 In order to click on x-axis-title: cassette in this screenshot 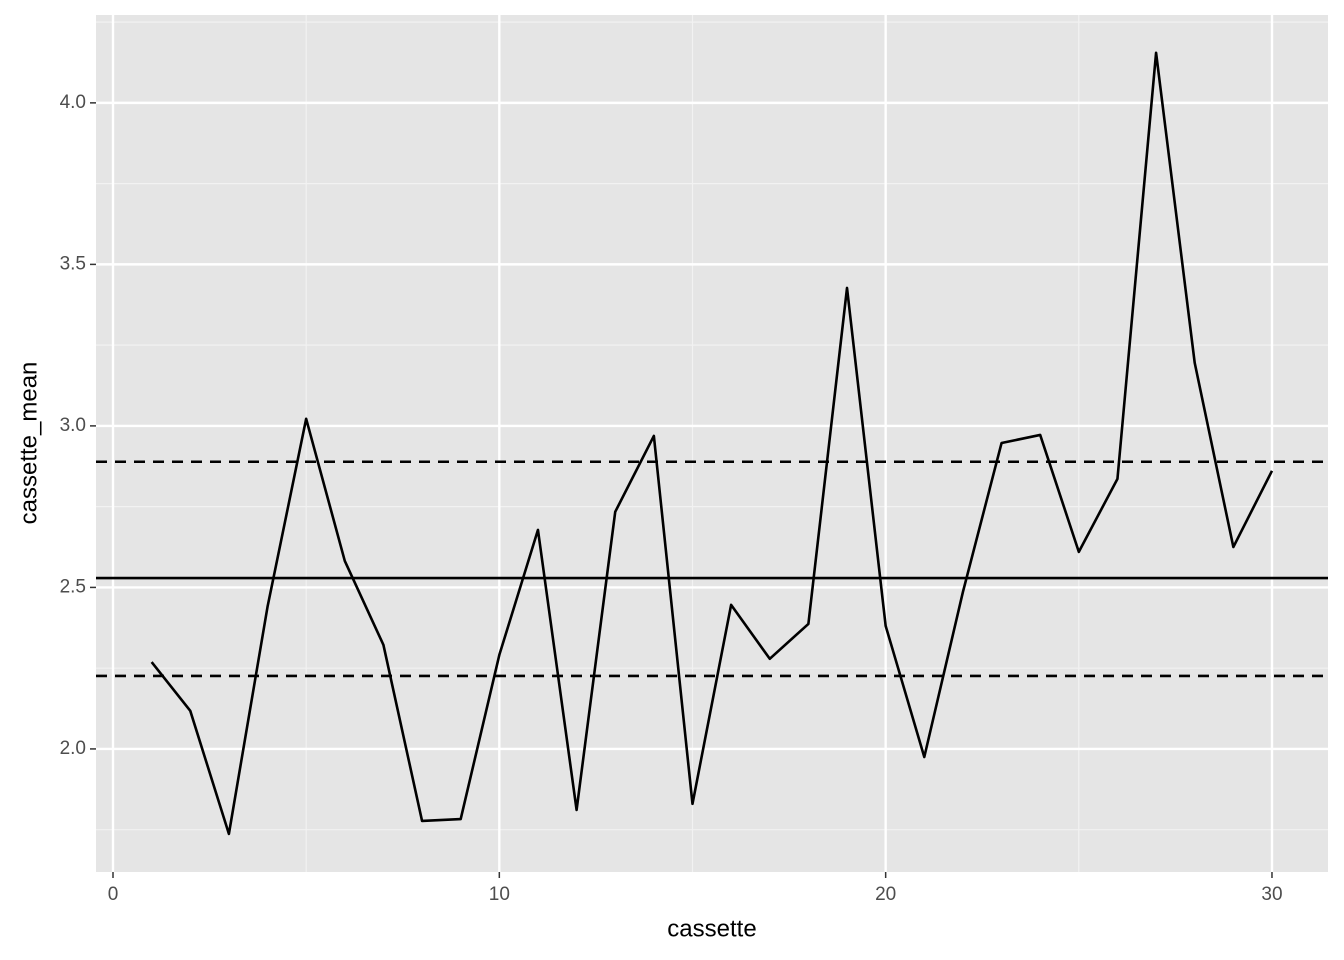, I will do `click(711, 928)`.